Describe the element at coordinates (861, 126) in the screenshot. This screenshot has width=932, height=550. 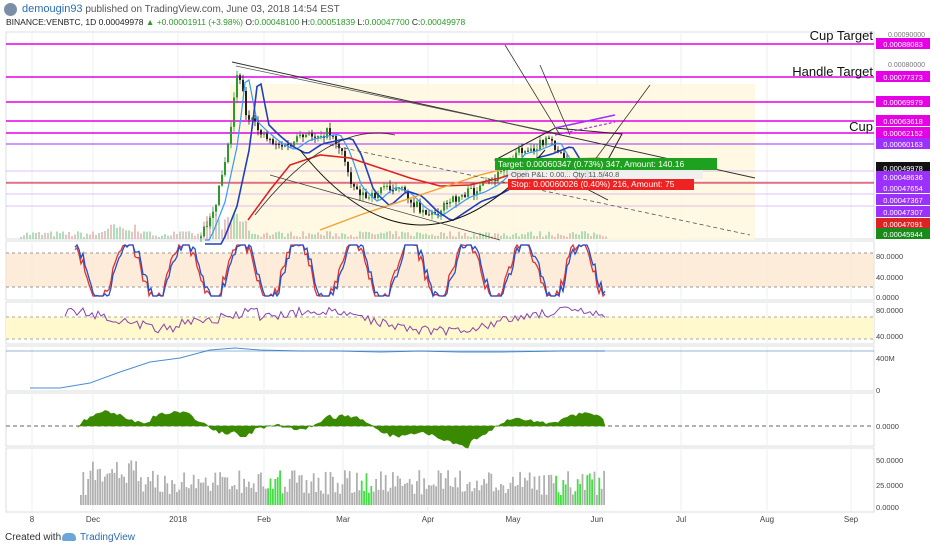
I see `cup-label: Cup` at that location.